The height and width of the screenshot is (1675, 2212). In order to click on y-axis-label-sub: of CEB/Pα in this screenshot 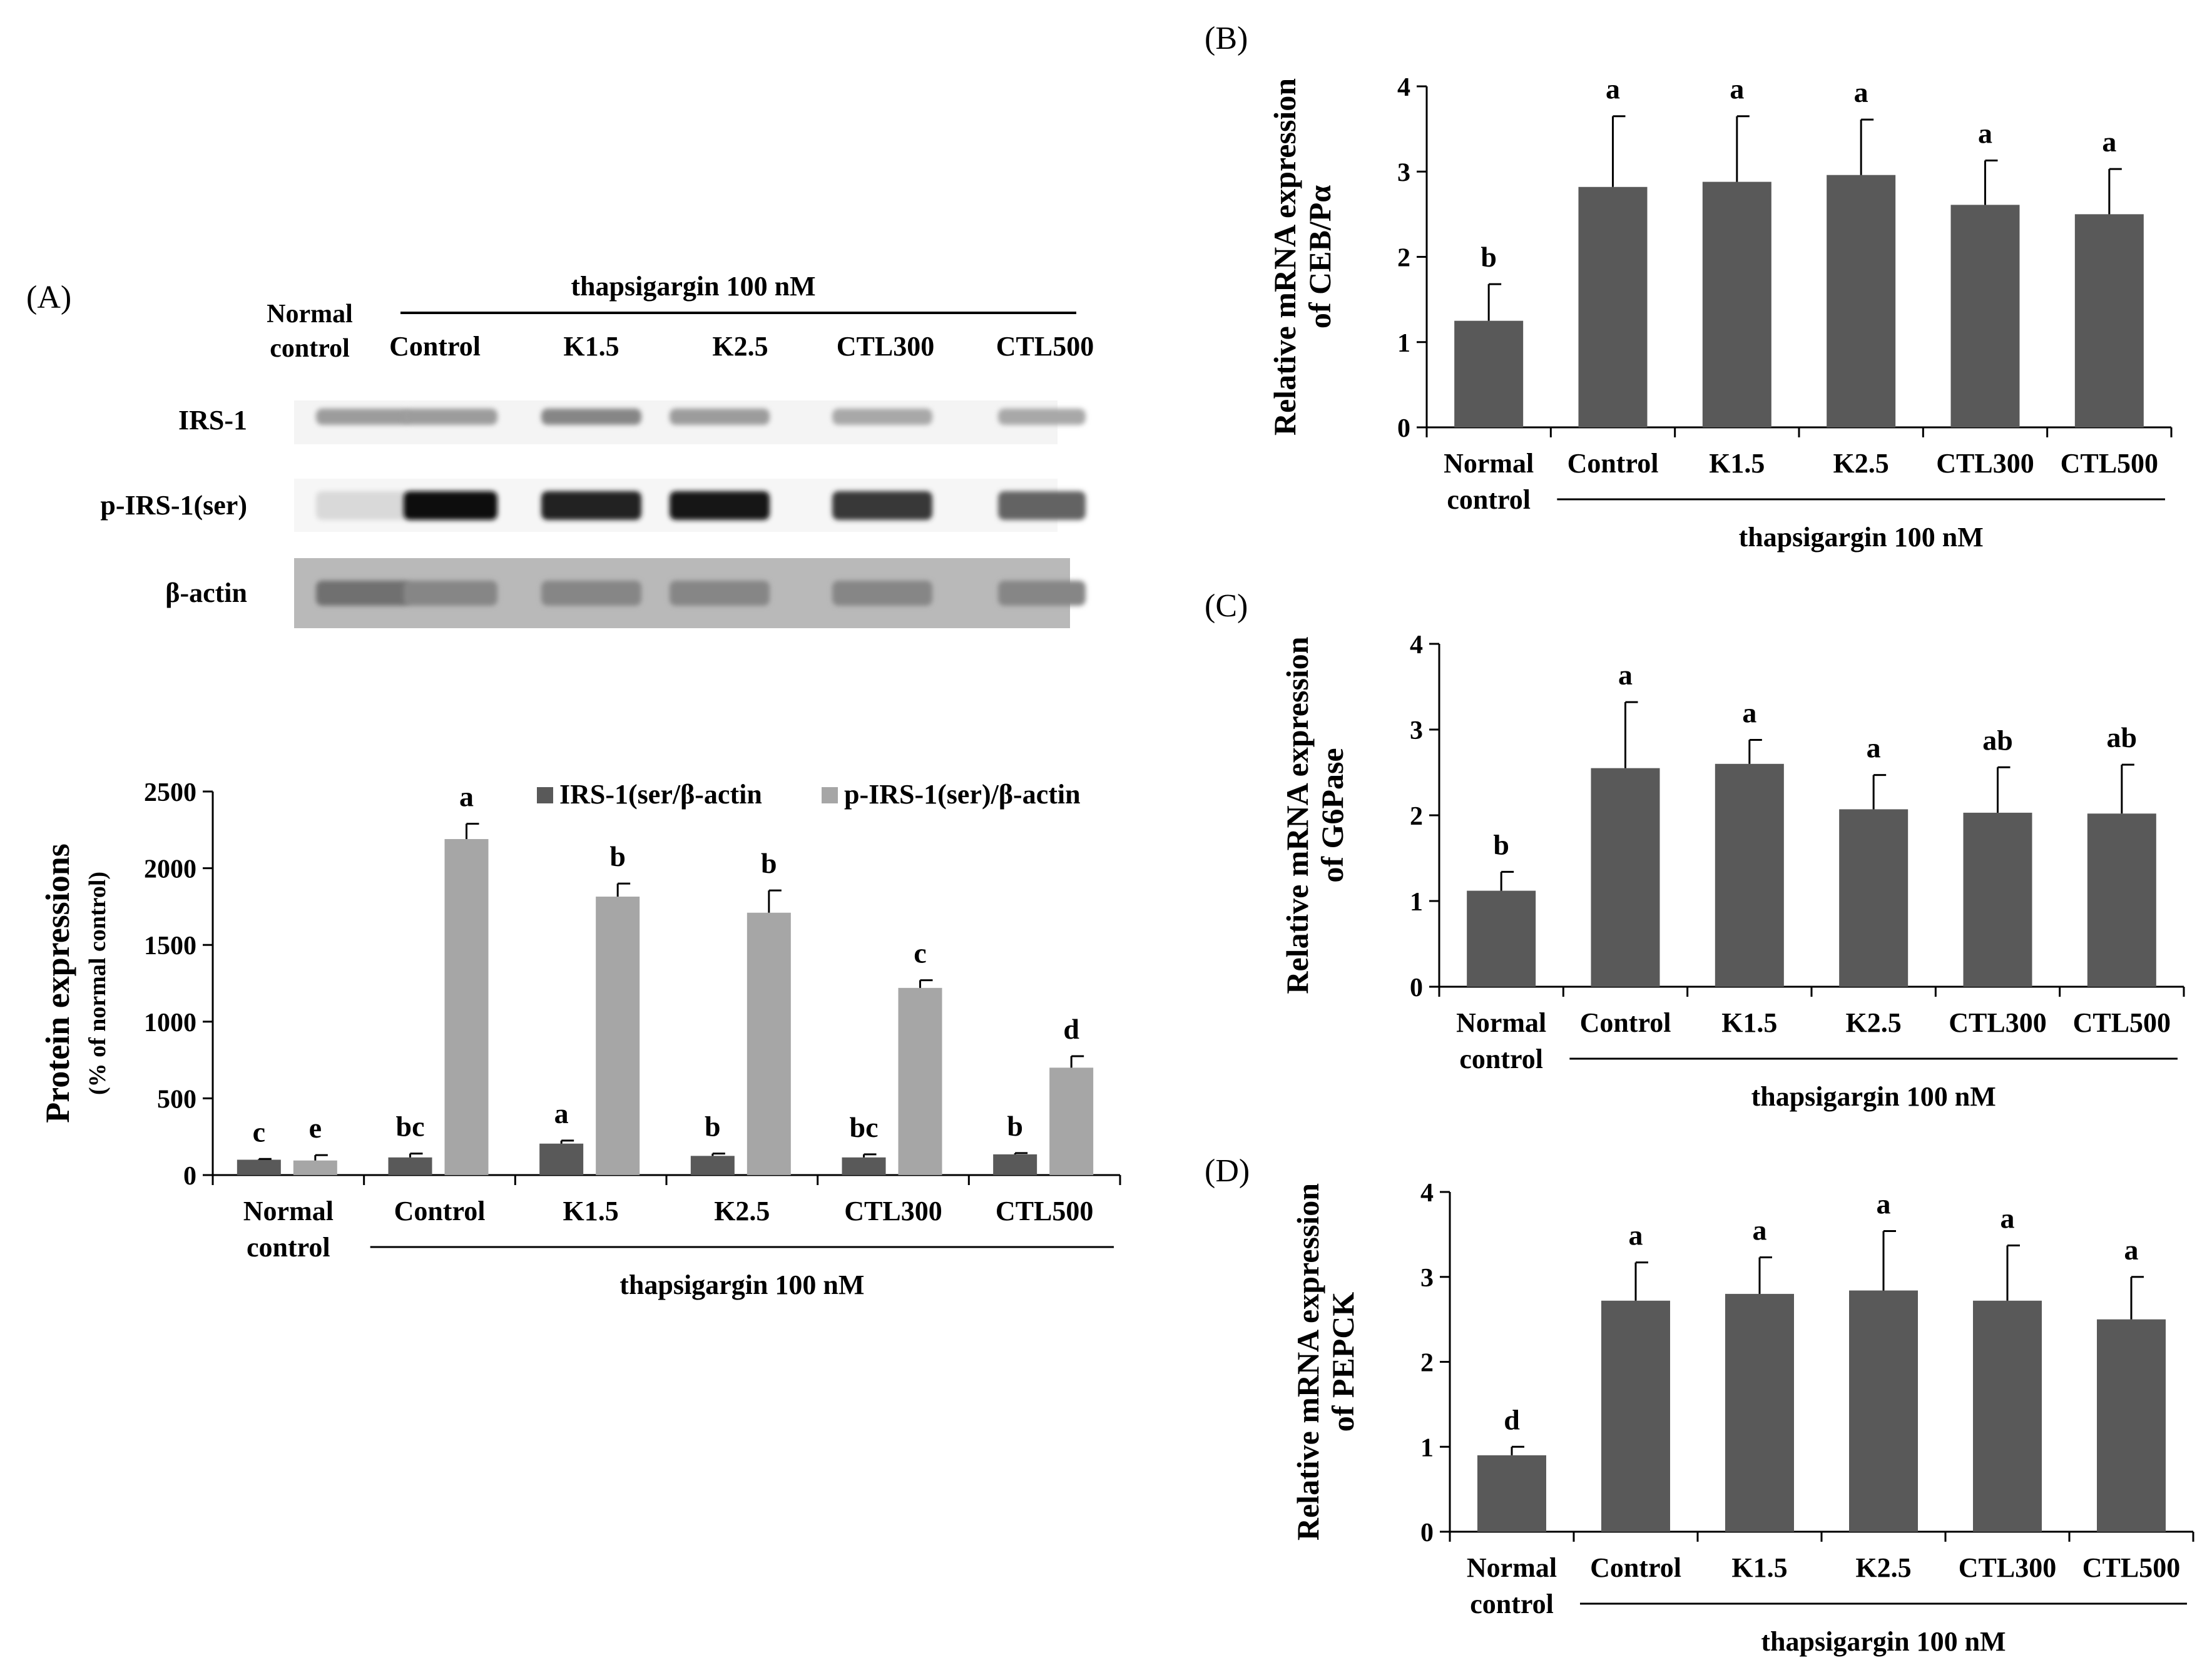, I will do `click(1320, 256)`.